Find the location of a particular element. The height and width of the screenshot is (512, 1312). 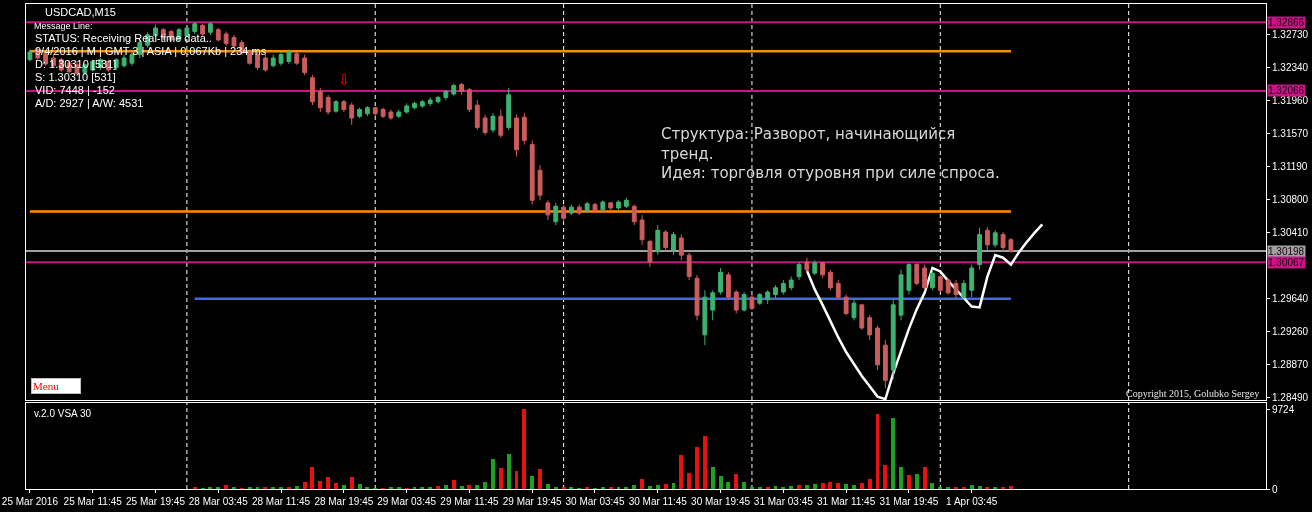

x-tick-label: 1 Apr 03:45 is located at coordinates (972, 501).